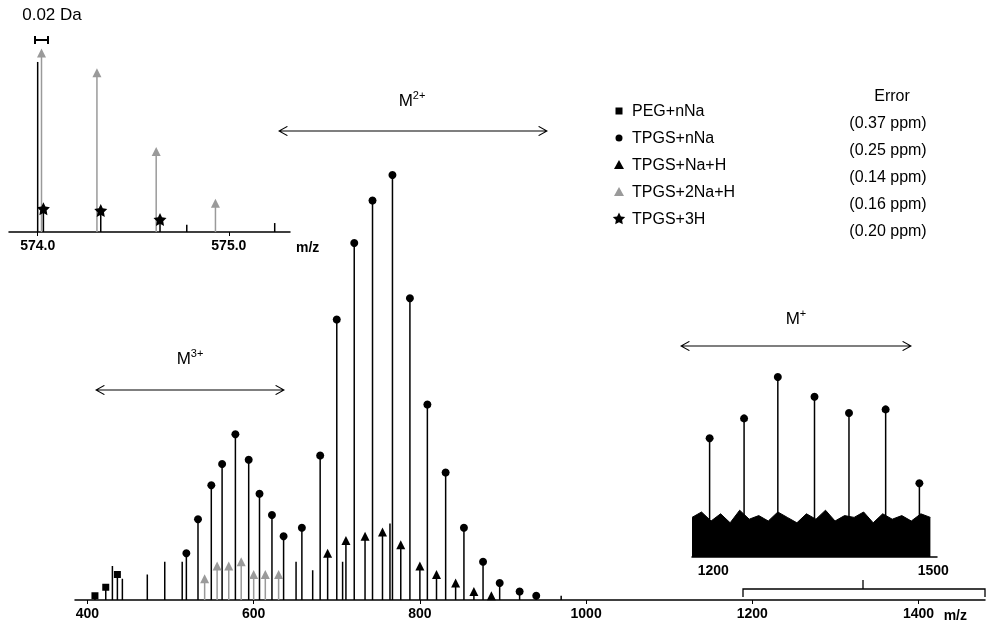  What do you see at coordinates (669, 218) in the screenshot?
I see `legend-label: TPGS+3H` at bounding box center [669, 218].